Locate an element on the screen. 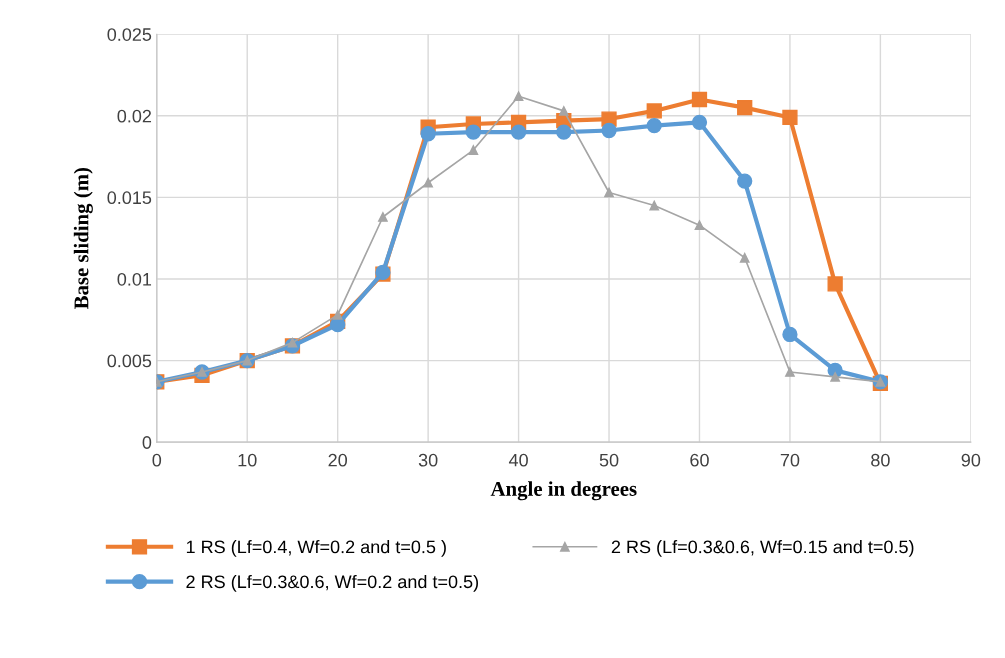 This screenshot has width=1005, height=658. legend-label: 2 RS (Lf=0.3&0.6, Wf=0.2 and t=0.5) is located at coordinates (332, 583).